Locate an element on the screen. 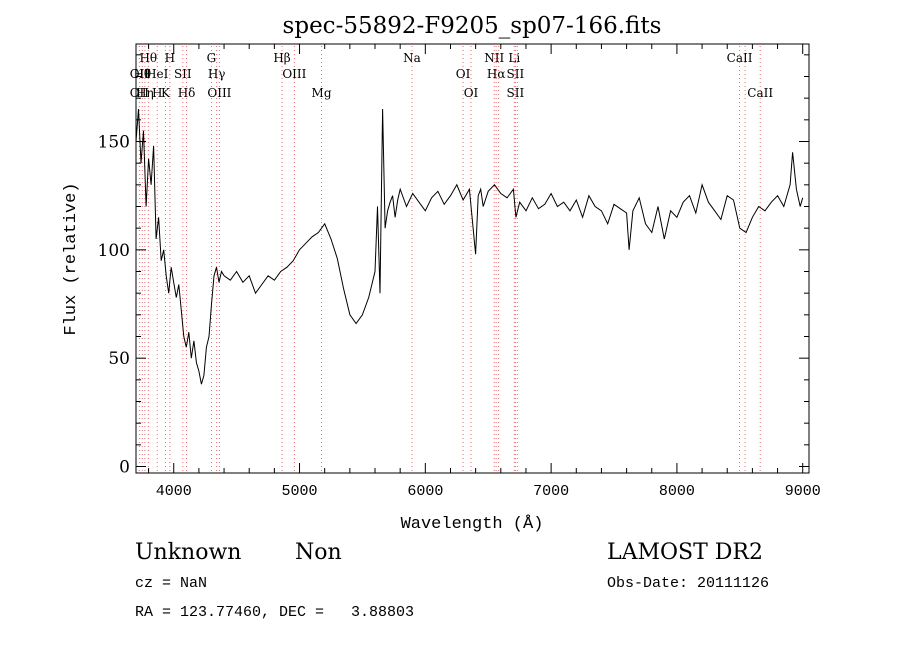  spectral-line-label: HeI is located at coordinates (157, 74).